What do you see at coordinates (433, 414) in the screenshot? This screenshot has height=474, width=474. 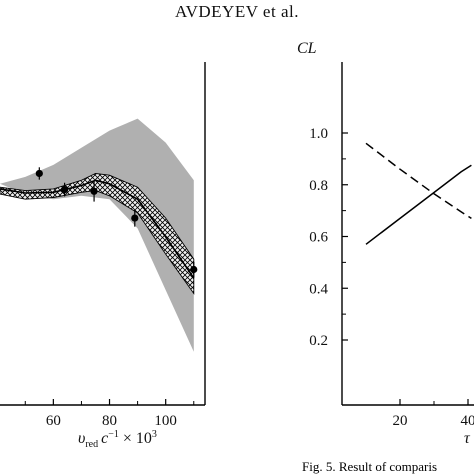 I see `right-x-ticks: 20 40` at bounding box center [433, 414].